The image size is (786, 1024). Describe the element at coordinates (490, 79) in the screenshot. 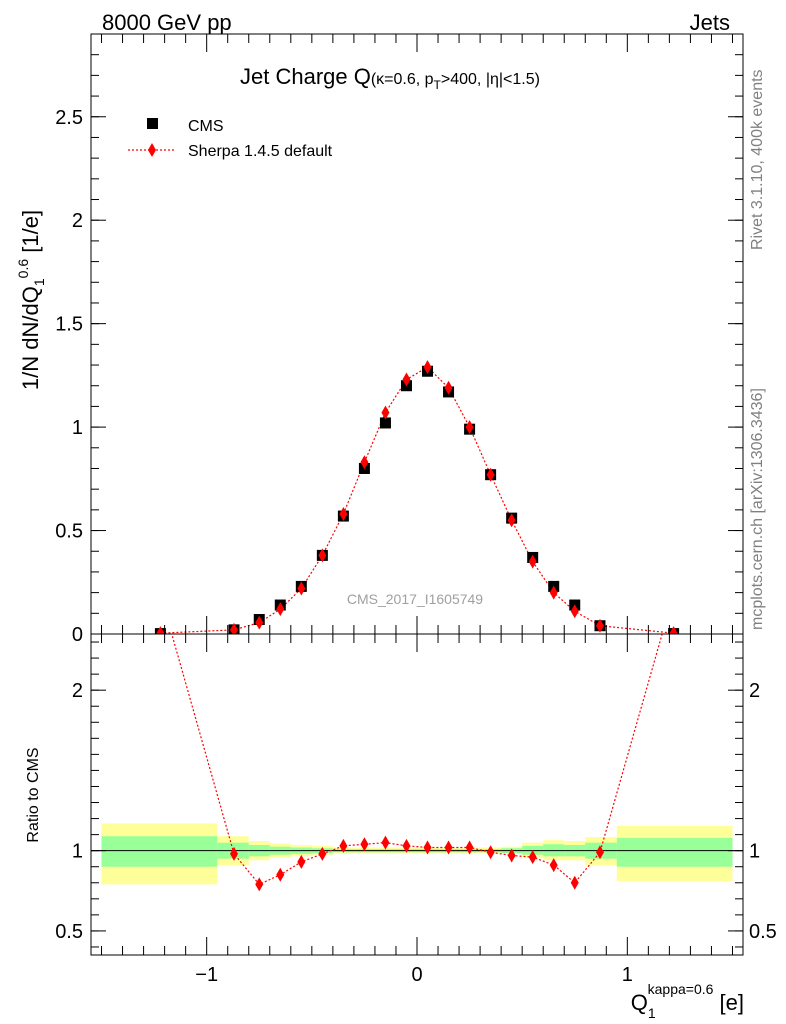

I see `main-title-sub-rest: >400, |η|<1.5)` at that location.